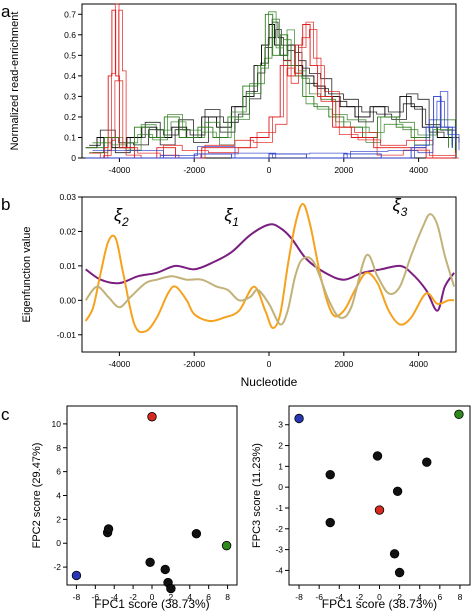 The image size is (473, 614). What do you see at coordinates (67, 300) in the screenshot?
I see `y-tick-label: 0.00` at bounding box center [67, 300].